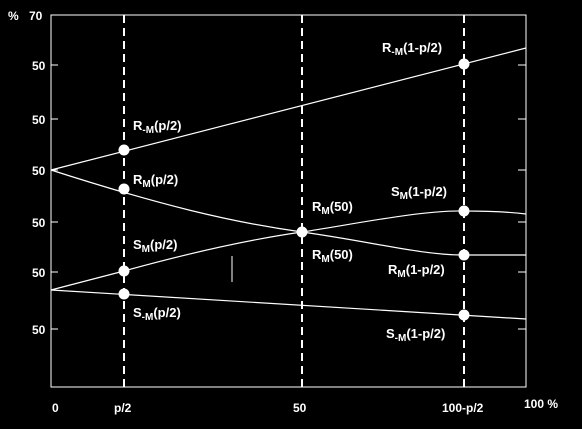 The height and width of the screenshot is (429, 582). I want to click on curve-s-minus-m, so click(288, 304).